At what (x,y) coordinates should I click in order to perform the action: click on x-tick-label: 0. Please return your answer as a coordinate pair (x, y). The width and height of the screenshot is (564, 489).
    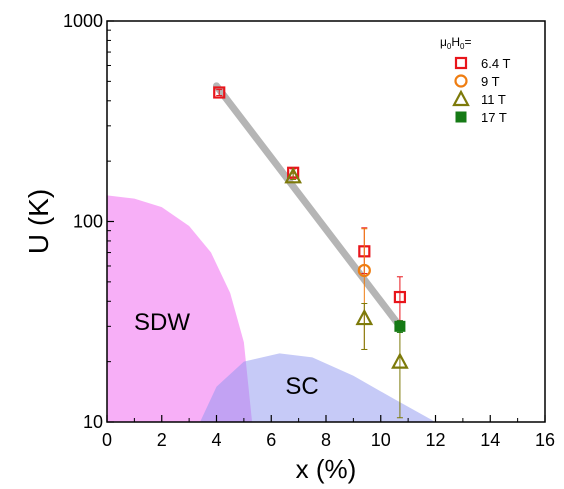
    Looking at the image, I should click on (107, 440).